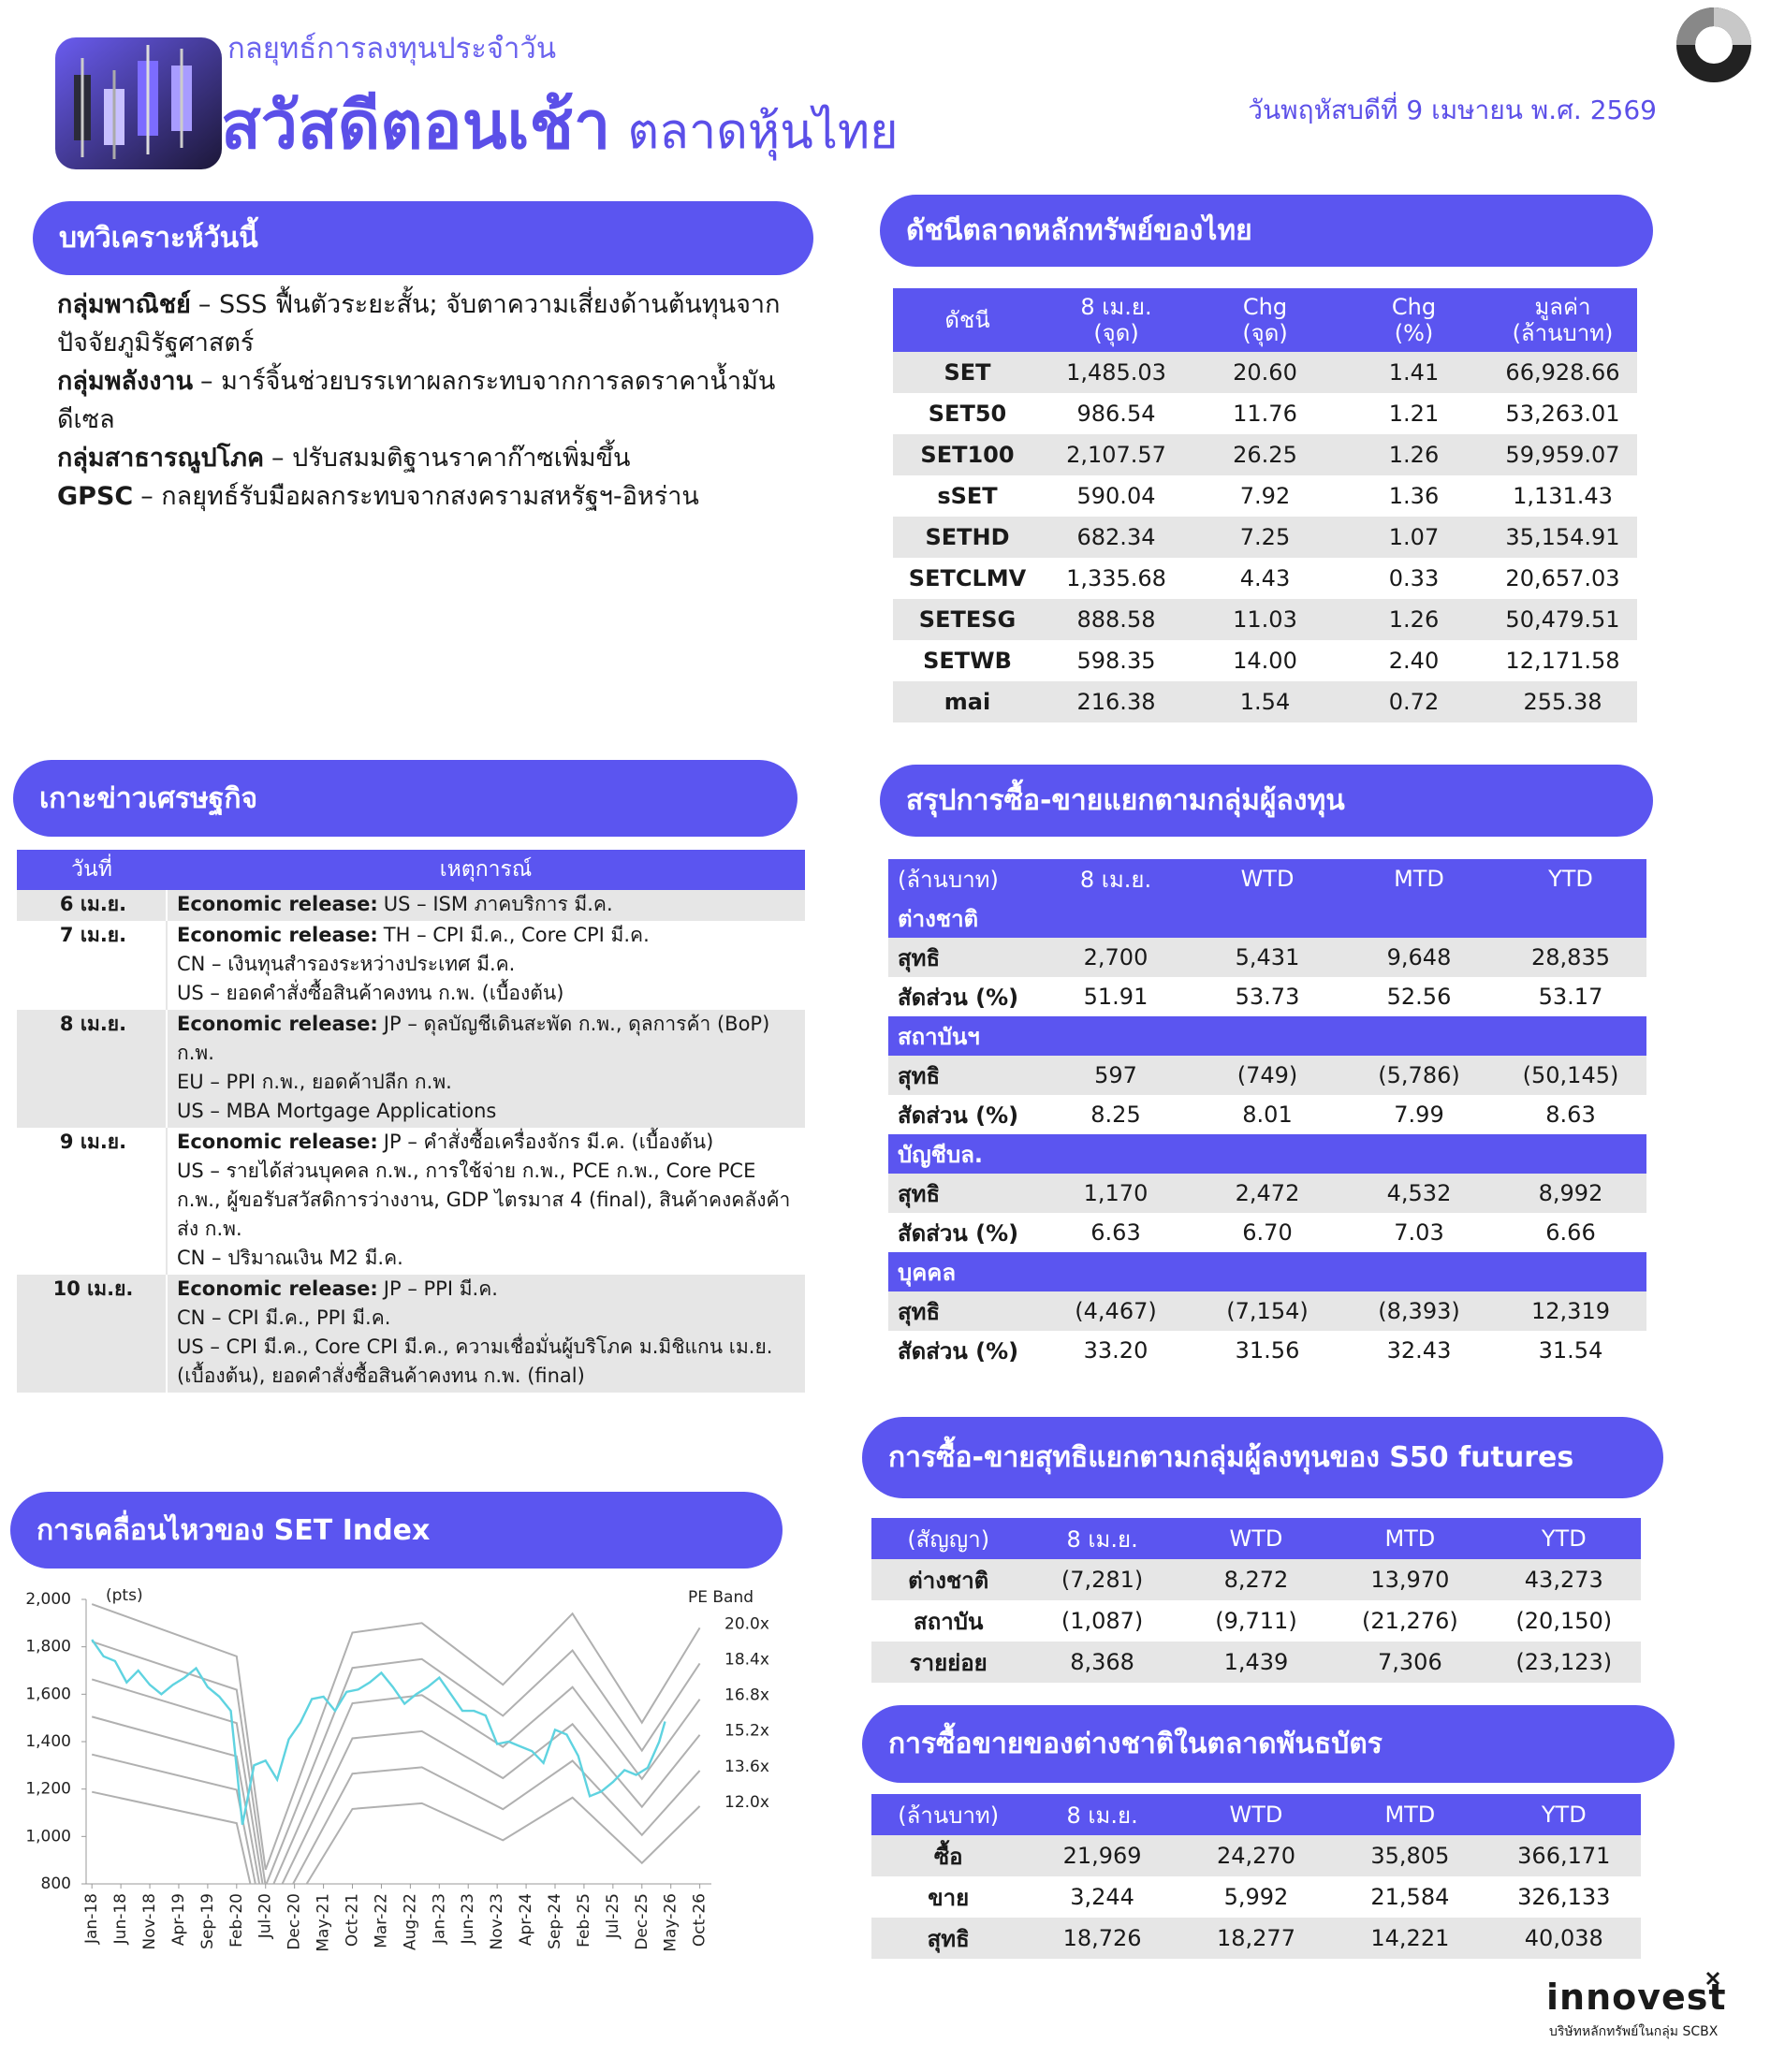 Image resolution: width=1785 pixels, height=2072 pixels. Describe the element at coordinates (1116, 1350) in the screenshot. I see `cell: 33.20` at that location.